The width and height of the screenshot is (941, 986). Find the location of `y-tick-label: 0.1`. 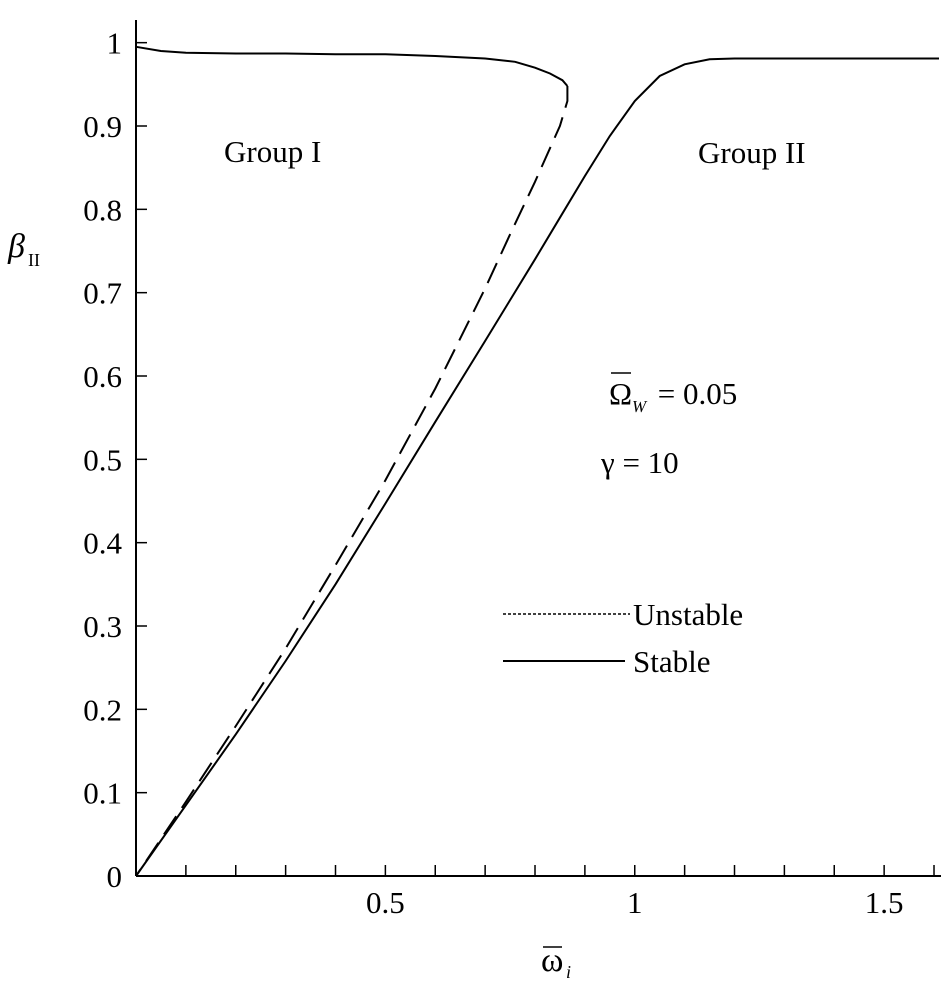

y-tick-label: 0.1 is located at coordinates (102, 793).